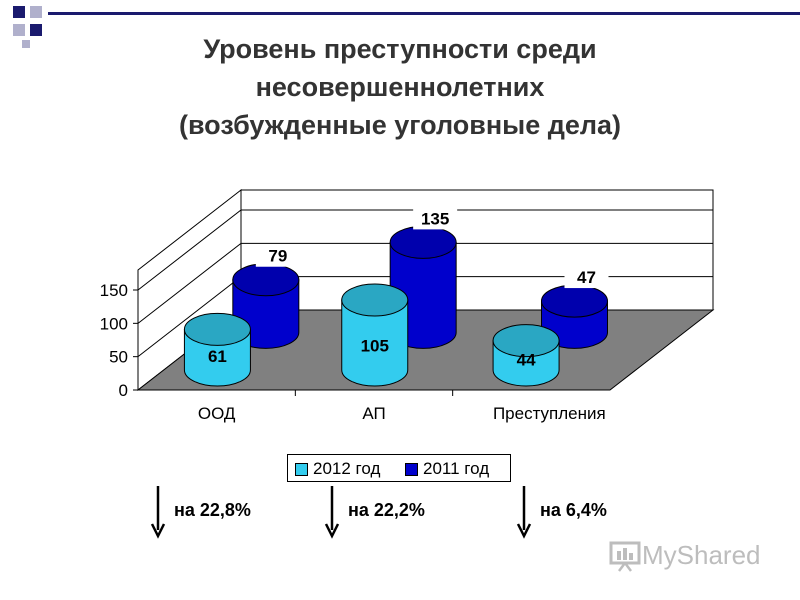 The width and height of the screenshot is (800, 600). I want to click on chart-legend: 2012 год 2011 год, so click(399, 468).